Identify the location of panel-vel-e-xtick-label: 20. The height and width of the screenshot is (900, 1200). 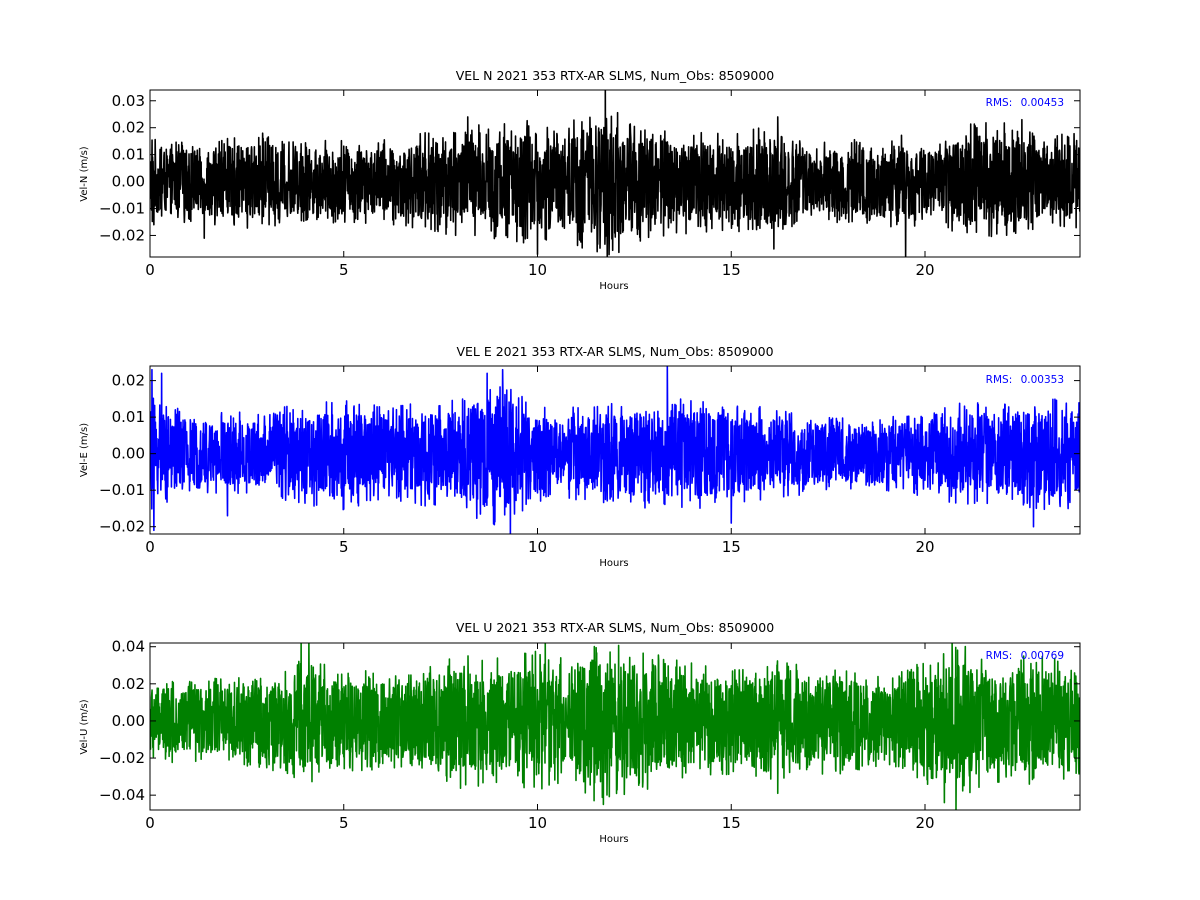
(924, 547).